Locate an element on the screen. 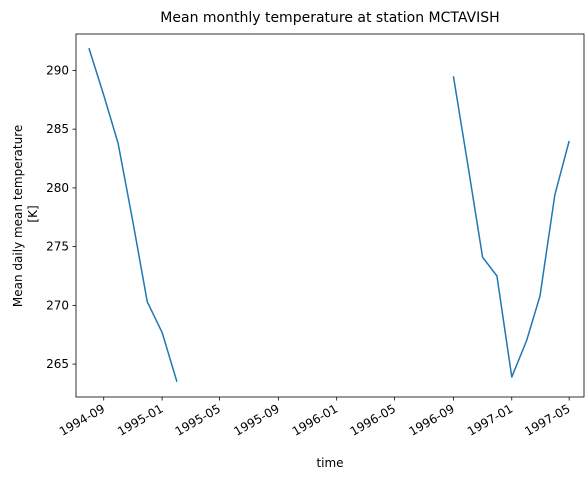  y-axis-label: Mean daily mean temperature [K] is located at coordinates (25, 214).